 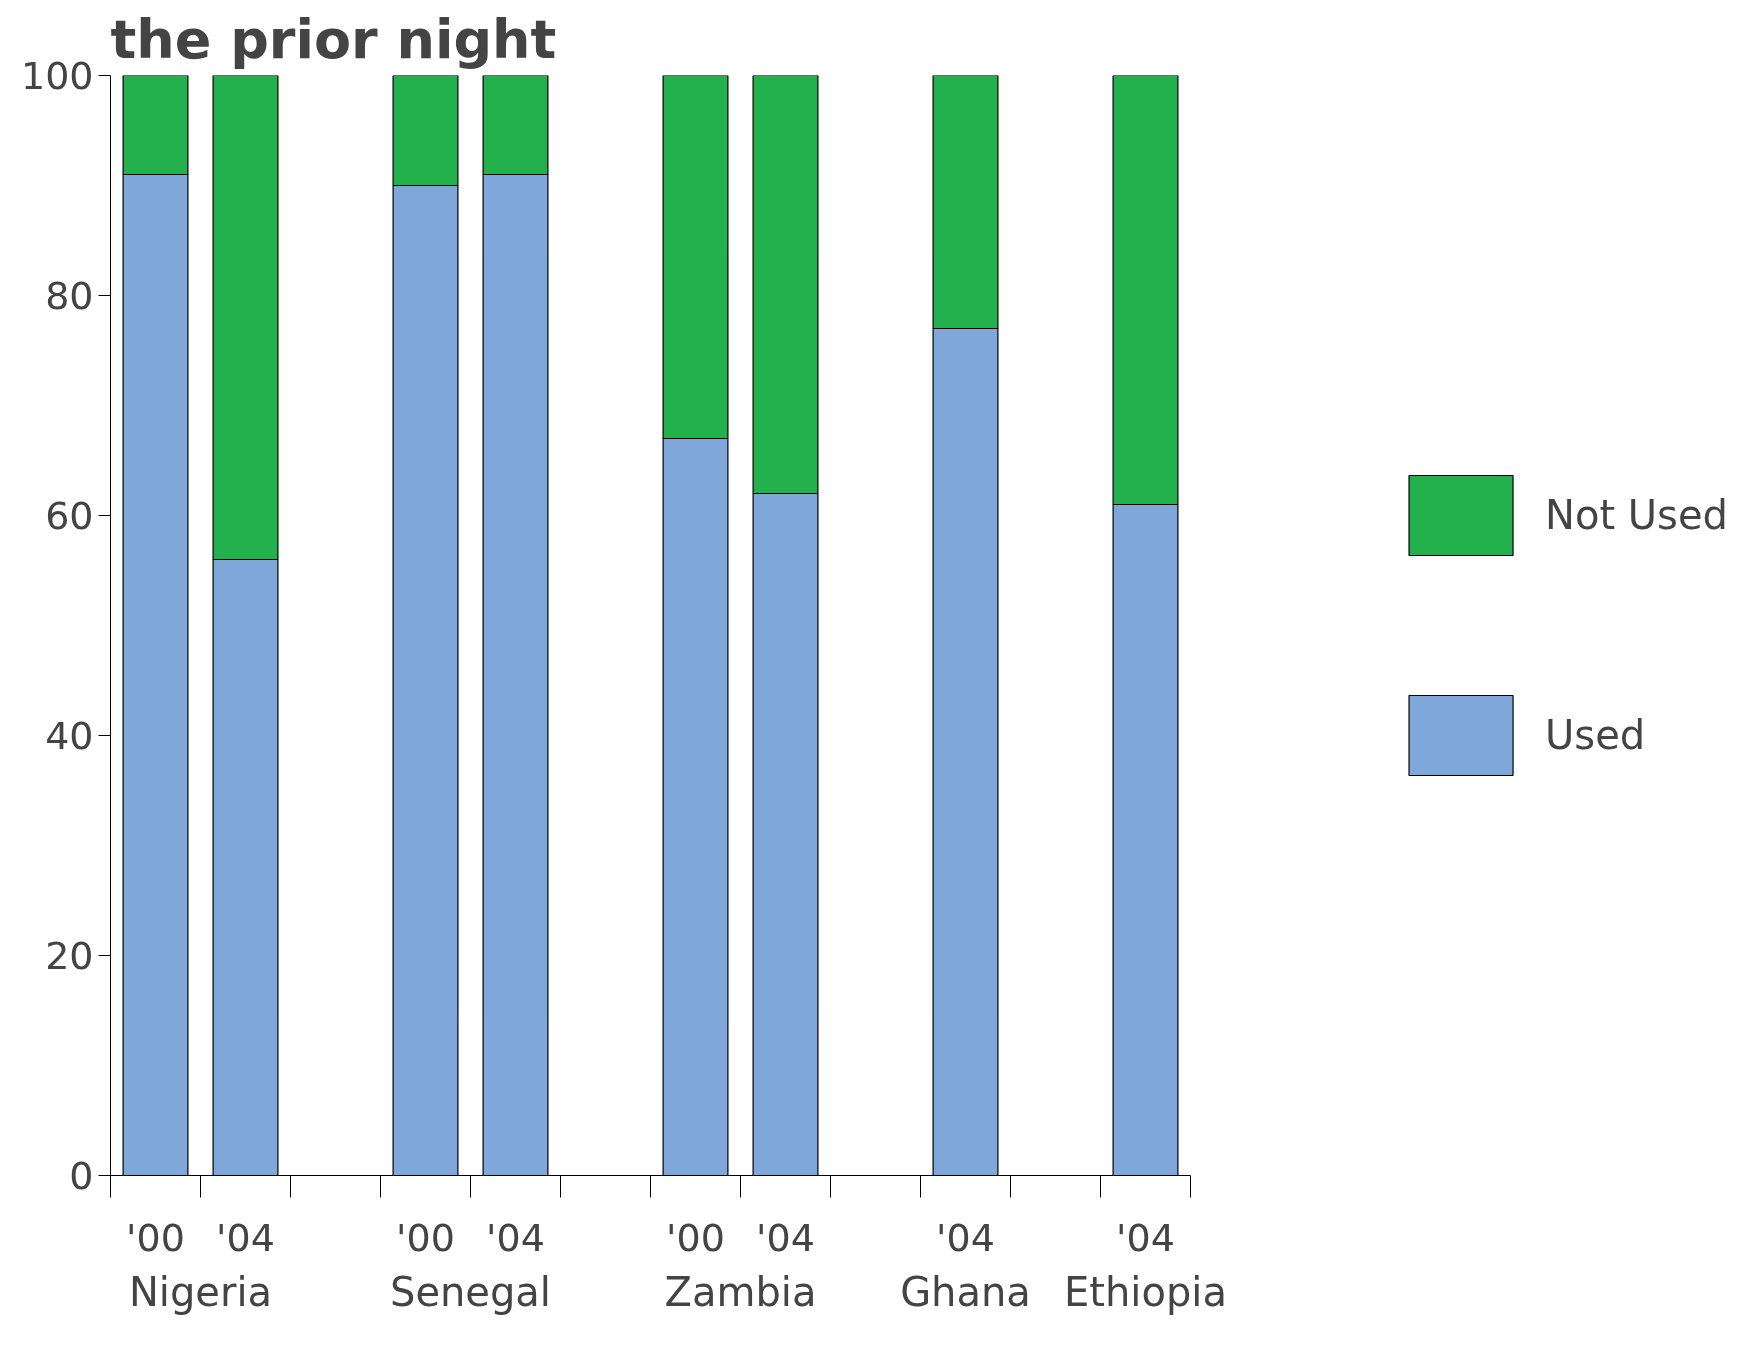 I want to click on legend-label: Used, so click(x=1595, y=735).